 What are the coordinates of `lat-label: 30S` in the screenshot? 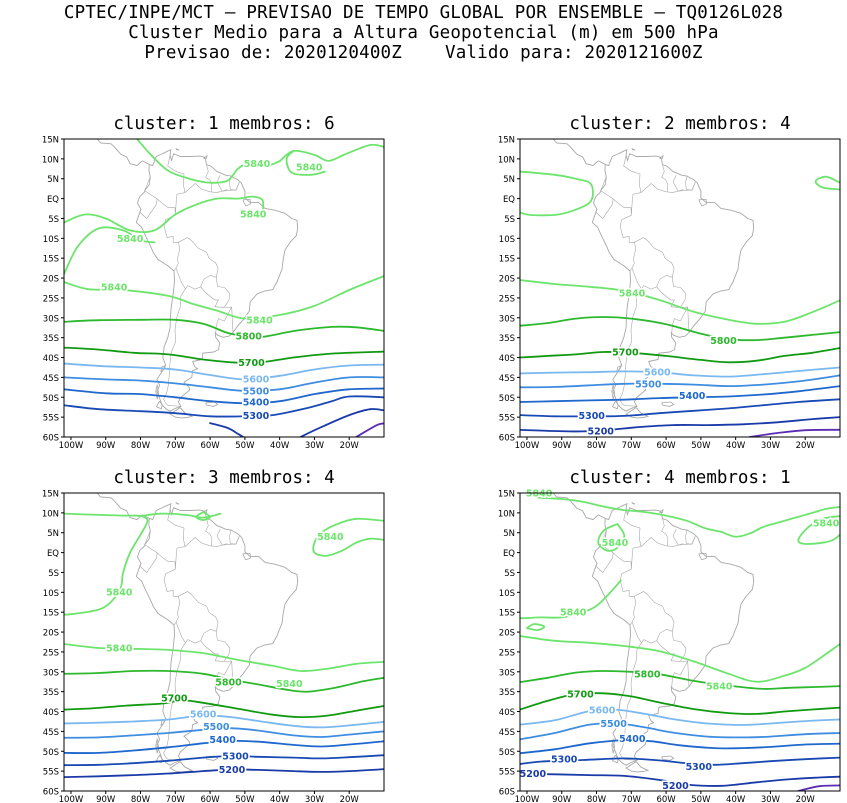 It's located at (507, 673).